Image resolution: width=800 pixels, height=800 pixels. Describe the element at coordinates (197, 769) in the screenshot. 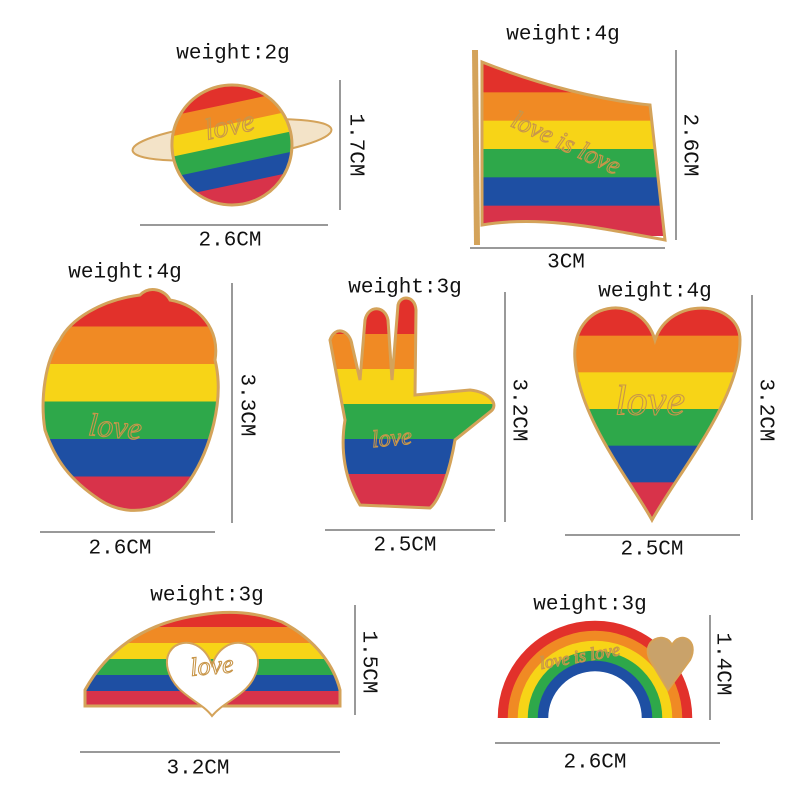

I see `width-label: 3.2CM` at that location.